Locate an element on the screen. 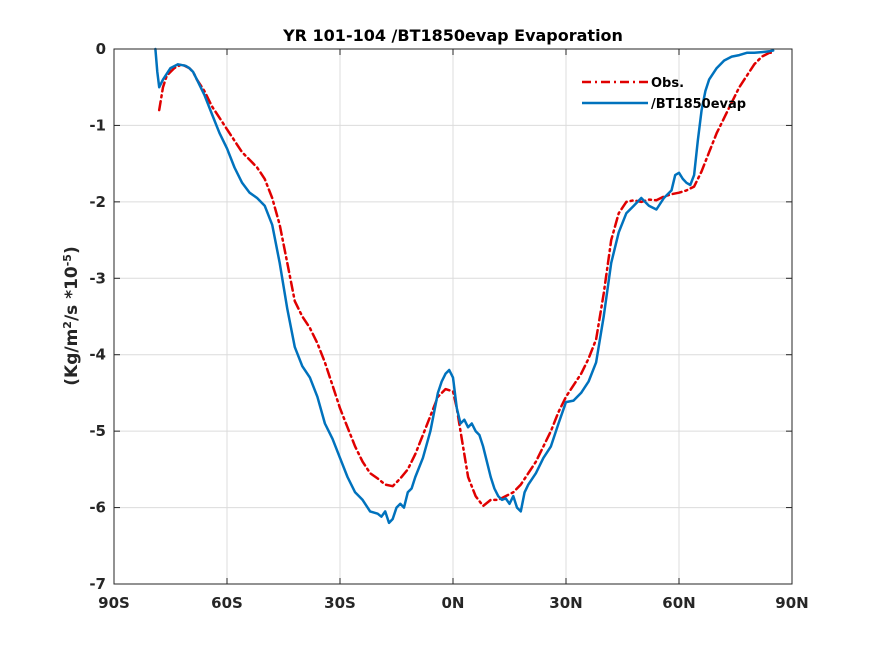 Image resolution: width=875 pixels, height=656 pixels. x-tick-label: 60N is located at coordinates (678, 603).